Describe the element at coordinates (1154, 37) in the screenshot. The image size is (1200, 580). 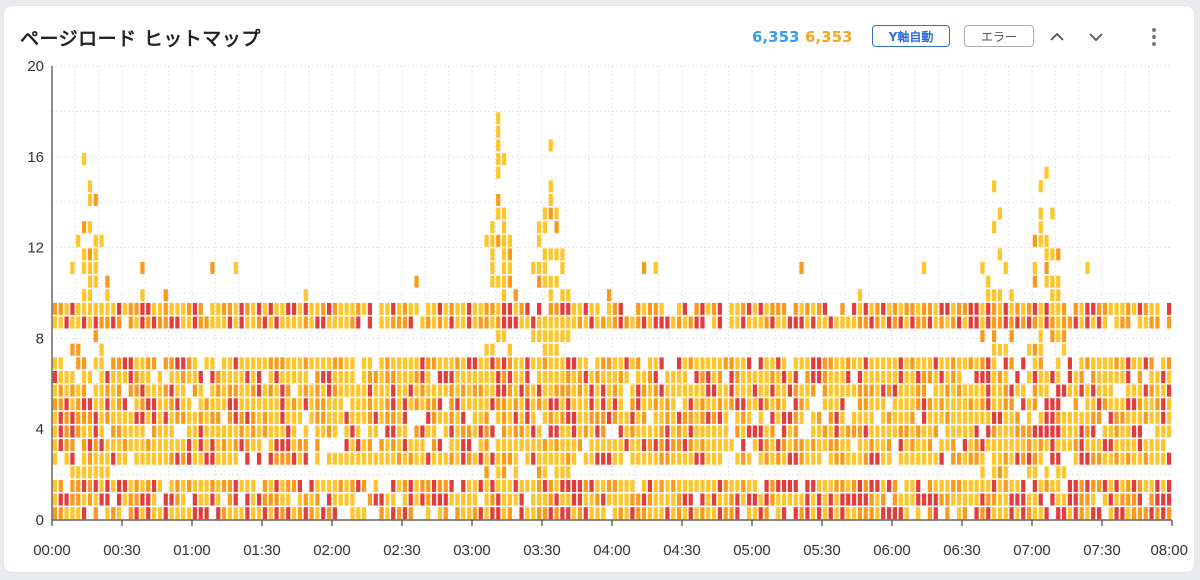
I see `more-vert-icon` at that location.